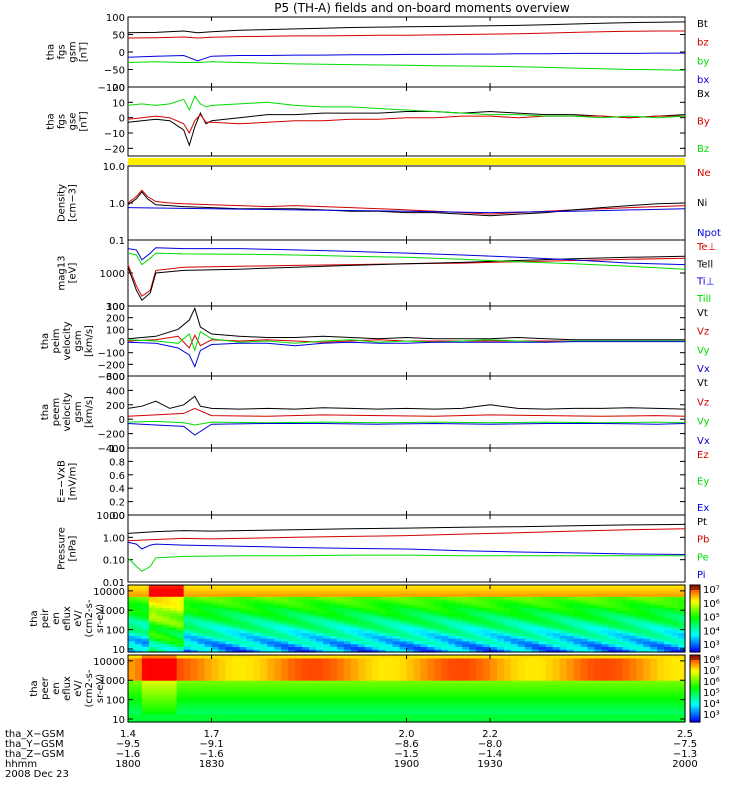 The height and width of the screenshot is (800, 750). I want to click on colorbar-label: 10⁷, so click(711, 671).